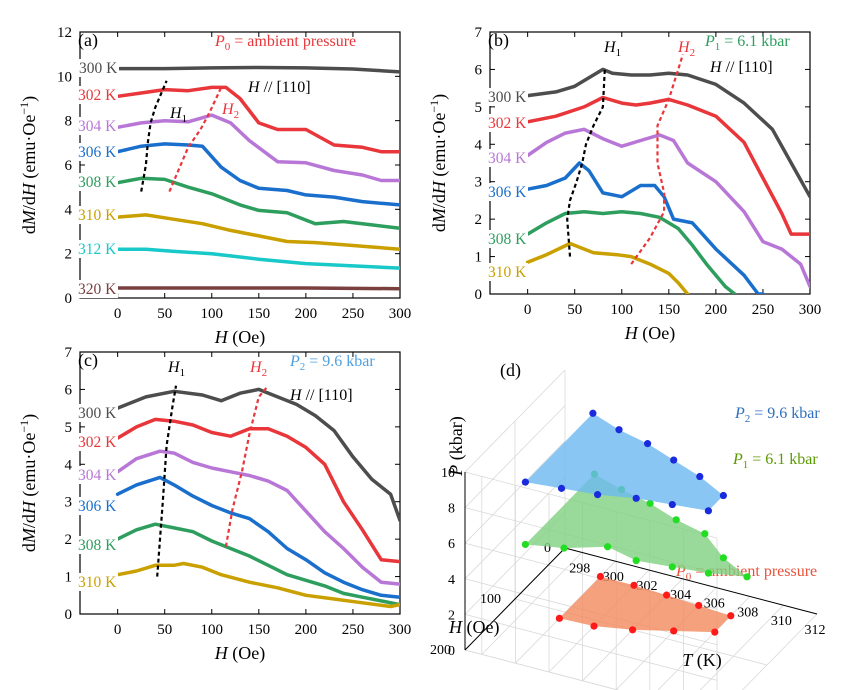 The width and height of the screenshot is (861, 690). What do you see at coordinates (619, 53) in the screenshot?
I see `phase-subscript: 1` at bounding box center [619, 53].